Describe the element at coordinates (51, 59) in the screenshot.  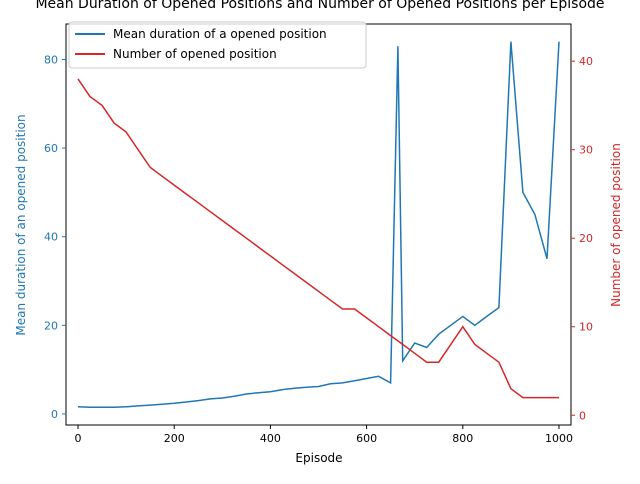
I see `y-left-tick-label: 80` at that location.